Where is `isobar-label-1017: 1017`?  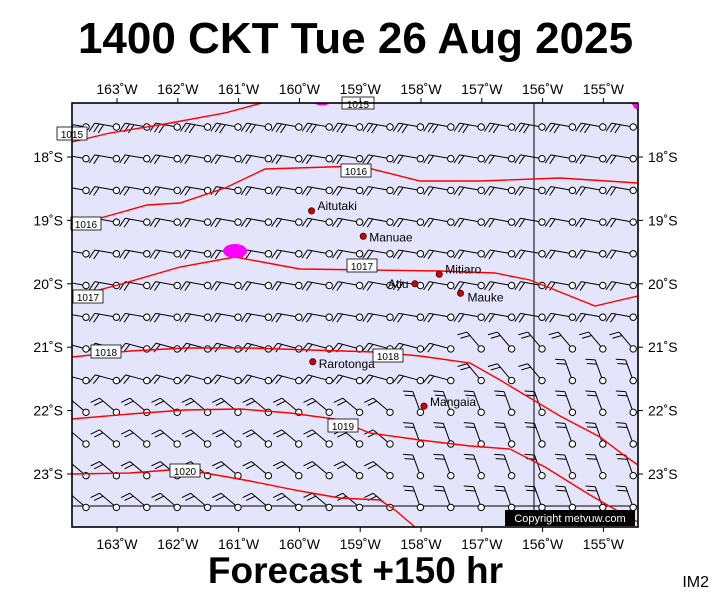
isobar-label-1017: 1017 is located at coordinates (88, 296).